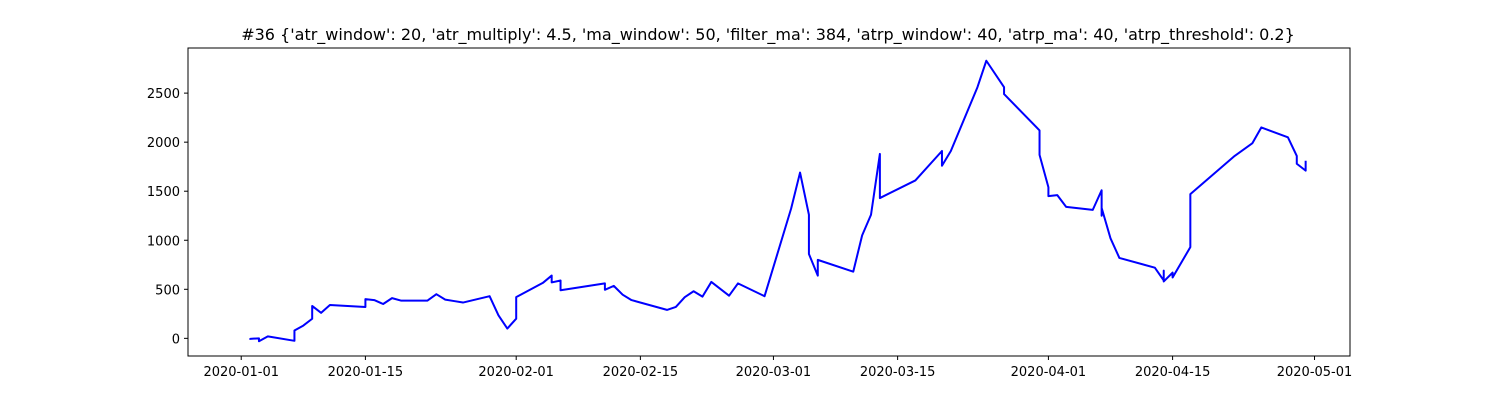 This screenshot has width=1500, height=400. Describe the element at coordinates (516, 372) in the screenshot. I see `x-tick-label: 2020-02-01` at that location.